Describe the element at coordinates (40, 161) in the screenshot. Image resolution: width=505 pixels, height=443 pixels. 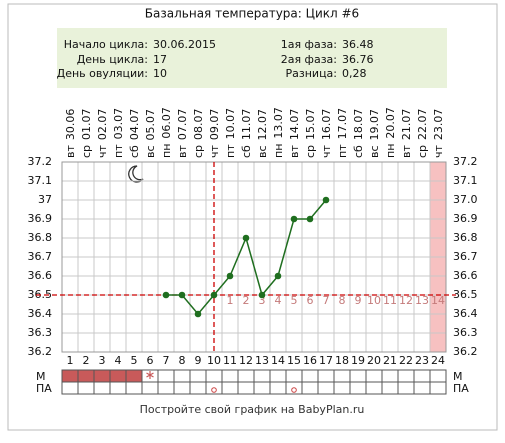
I see `y-tick-label: 37.2` at that location.